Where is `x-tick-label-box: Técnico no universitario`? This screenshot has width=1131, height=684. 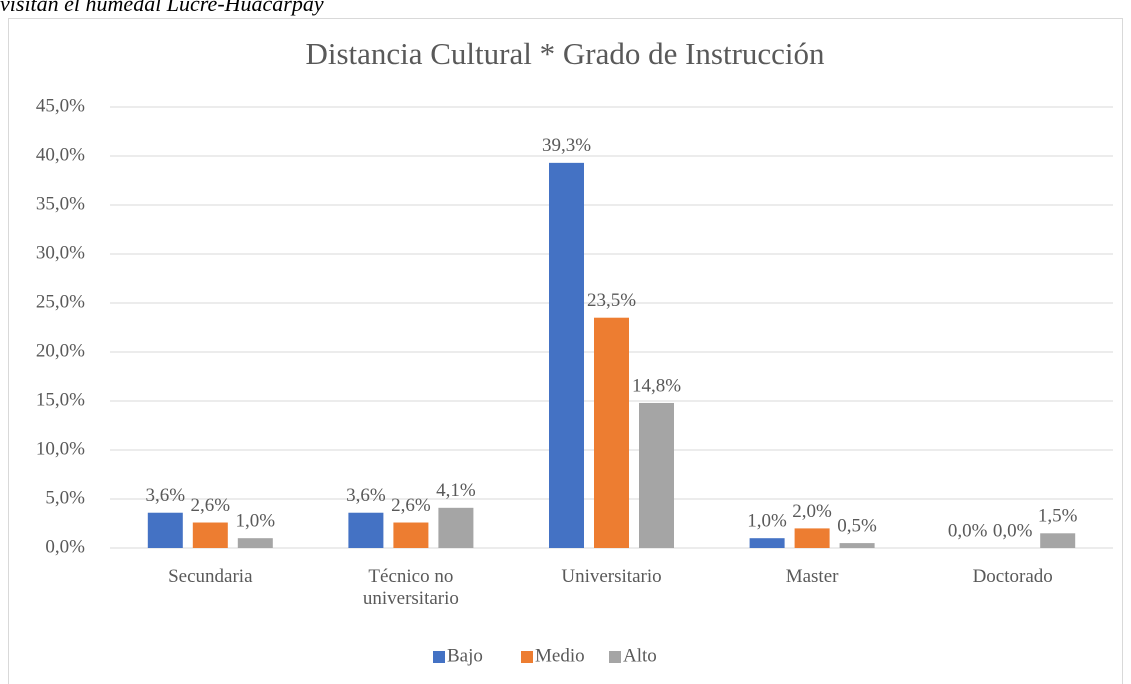
x-tick-label-box: Técnico no universitario is located at coordinates (410, 587).